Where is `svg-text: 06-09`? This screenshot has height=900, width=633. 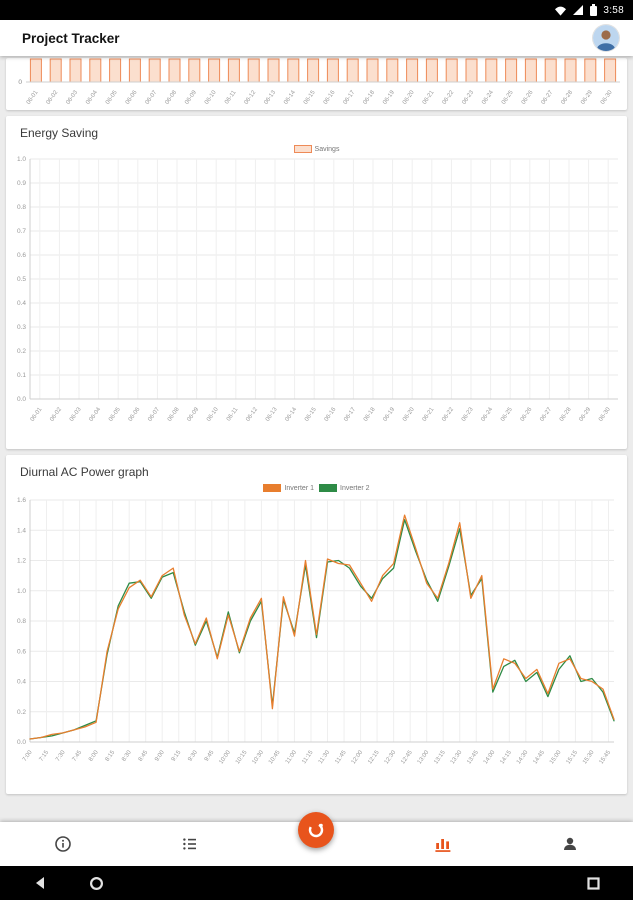 svg-text: 06-09 is located at coordinates (194, 414).